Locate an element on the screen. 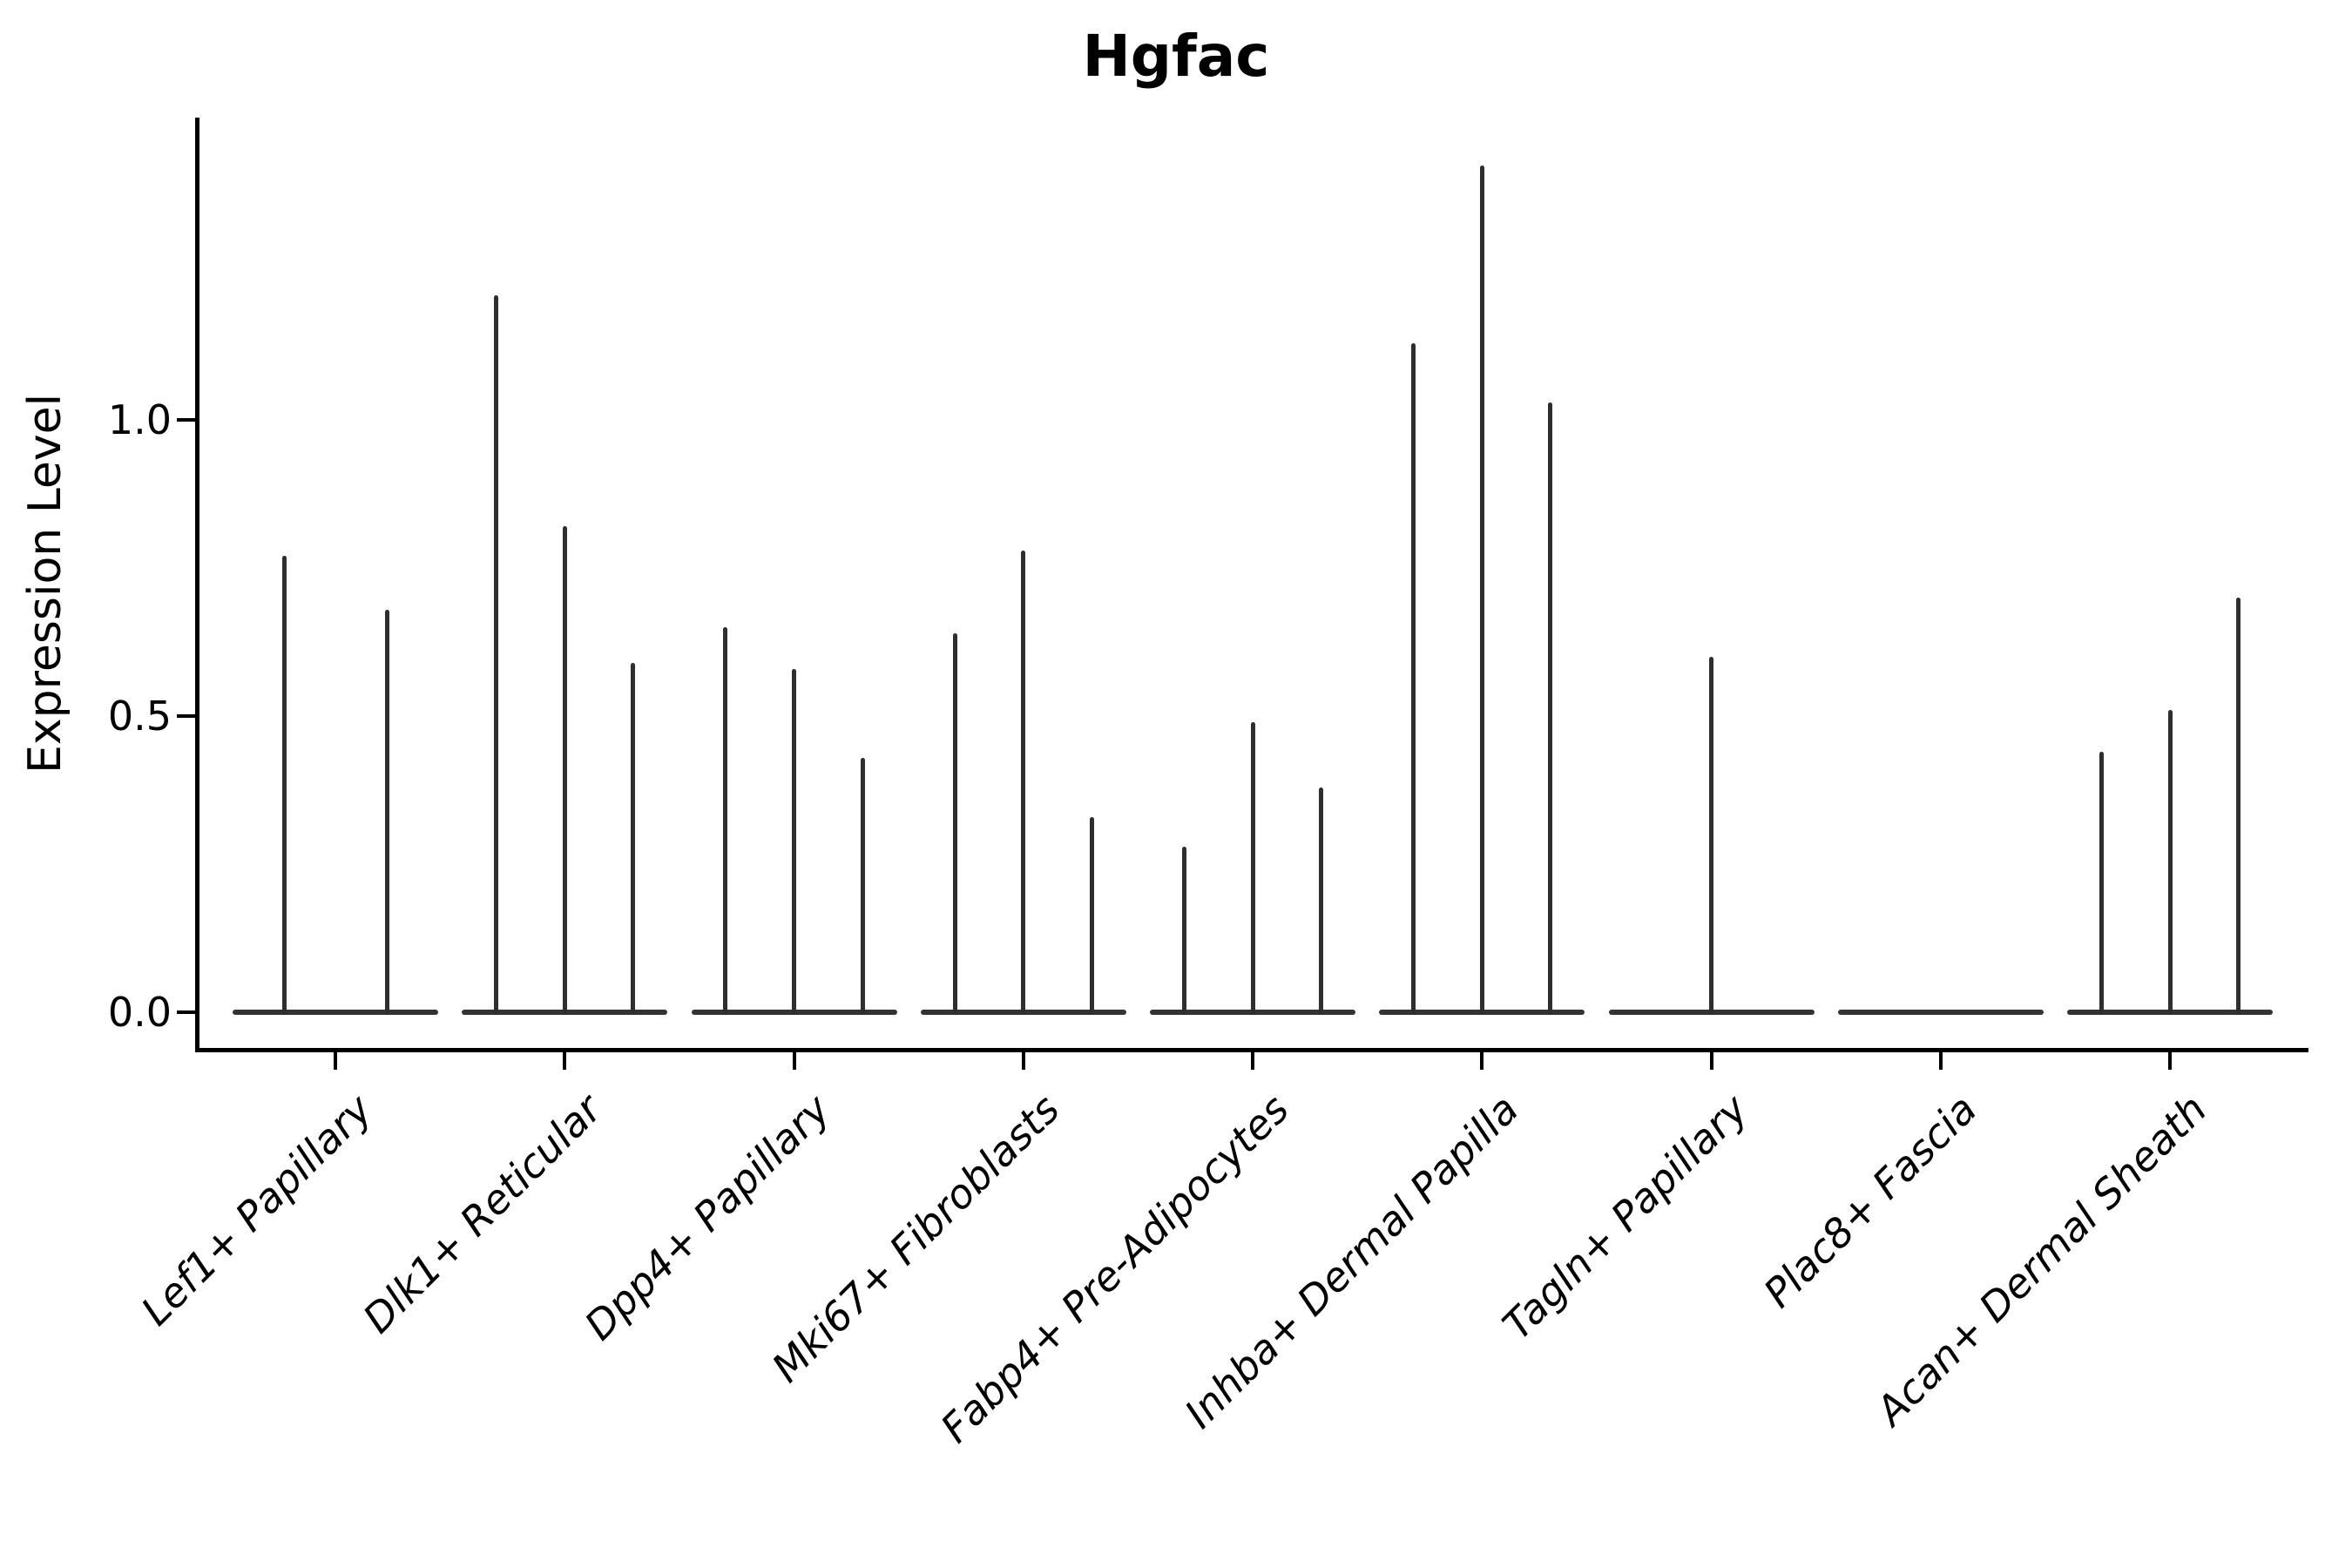 The height and width of the screenshot is (1568, 2352). x-tick-label: Dpp4+ Papillary is located at coordinates (708, 1217).